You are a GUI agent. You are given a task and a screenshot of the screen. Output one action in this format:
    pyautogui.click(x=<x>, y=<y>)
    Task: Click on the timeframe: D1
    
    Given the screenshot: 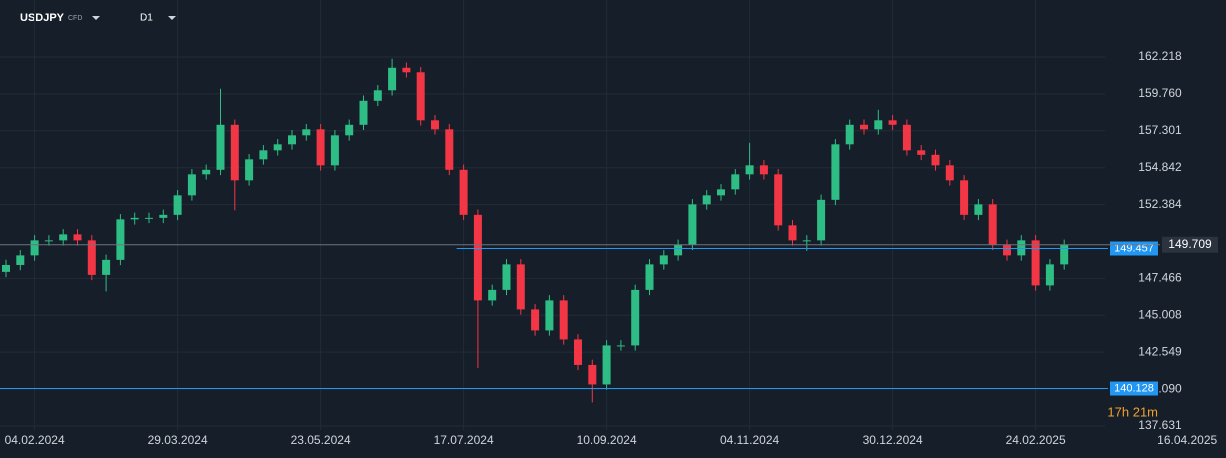 What is the action you would take?
    pyautogui.click(x=146, y=18)
    